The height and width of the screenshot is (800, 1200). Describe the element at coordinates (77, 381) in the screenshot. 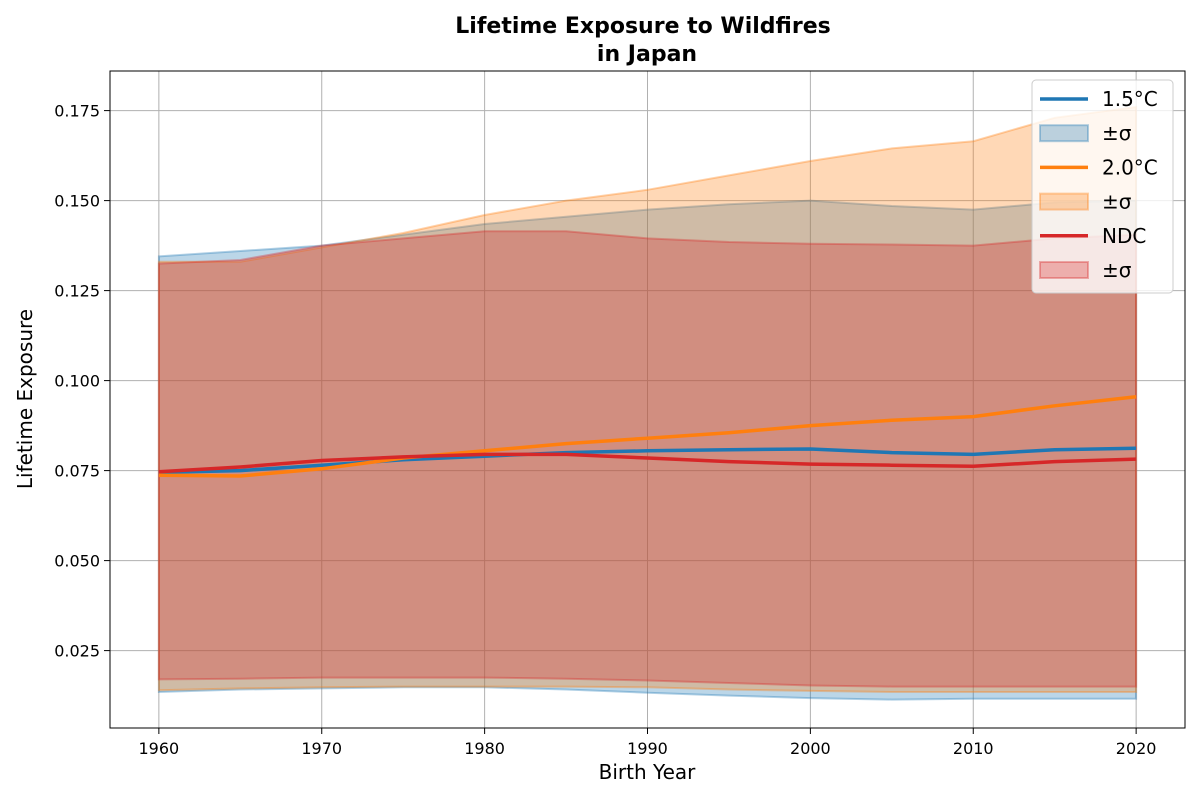

I see `y-tick-label: 0.100` at that location.